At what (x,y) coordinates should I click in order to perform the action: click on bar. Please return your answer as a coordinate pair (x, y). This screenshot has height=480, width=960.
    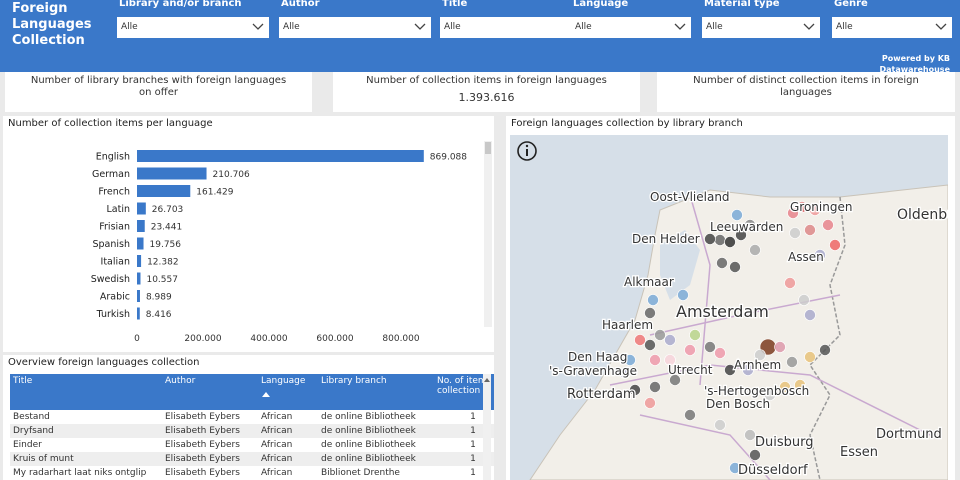
    Looking at the image, I should click on (139, 278).